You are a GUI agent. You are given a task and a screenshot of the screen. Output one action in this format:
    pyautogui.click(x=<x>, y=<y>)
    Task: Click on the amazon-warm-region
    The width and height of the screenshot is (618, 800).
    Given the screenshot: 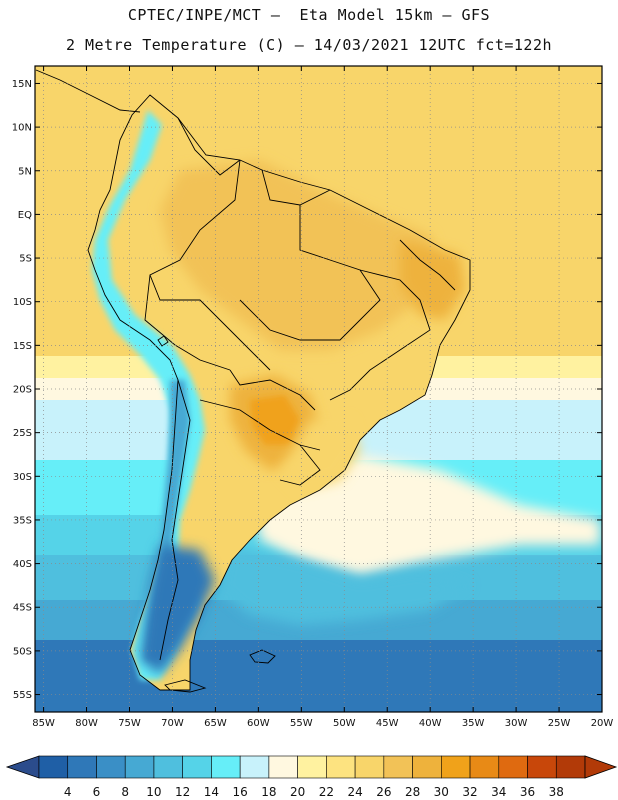 What is the action you would take?
    pyautogui.click(x=300, y=255)
    